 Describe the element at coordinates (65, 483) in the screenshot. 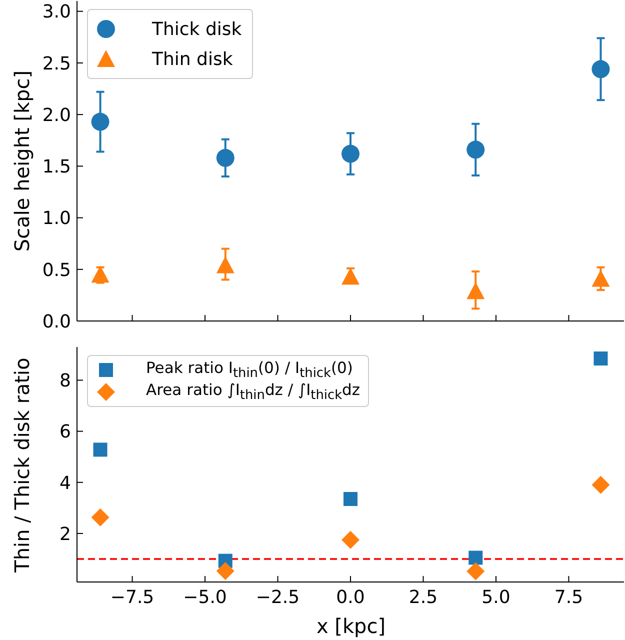

I see `y-tick-label: 4` at that location.